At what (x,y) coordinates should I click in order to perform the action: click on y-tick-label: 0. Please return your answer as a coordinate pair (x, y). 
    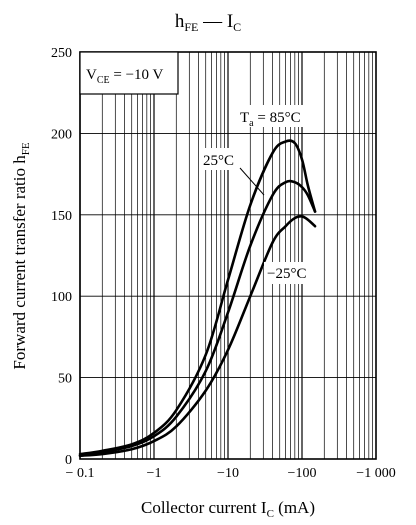
    Looking at the image, I should click on (68, 460).